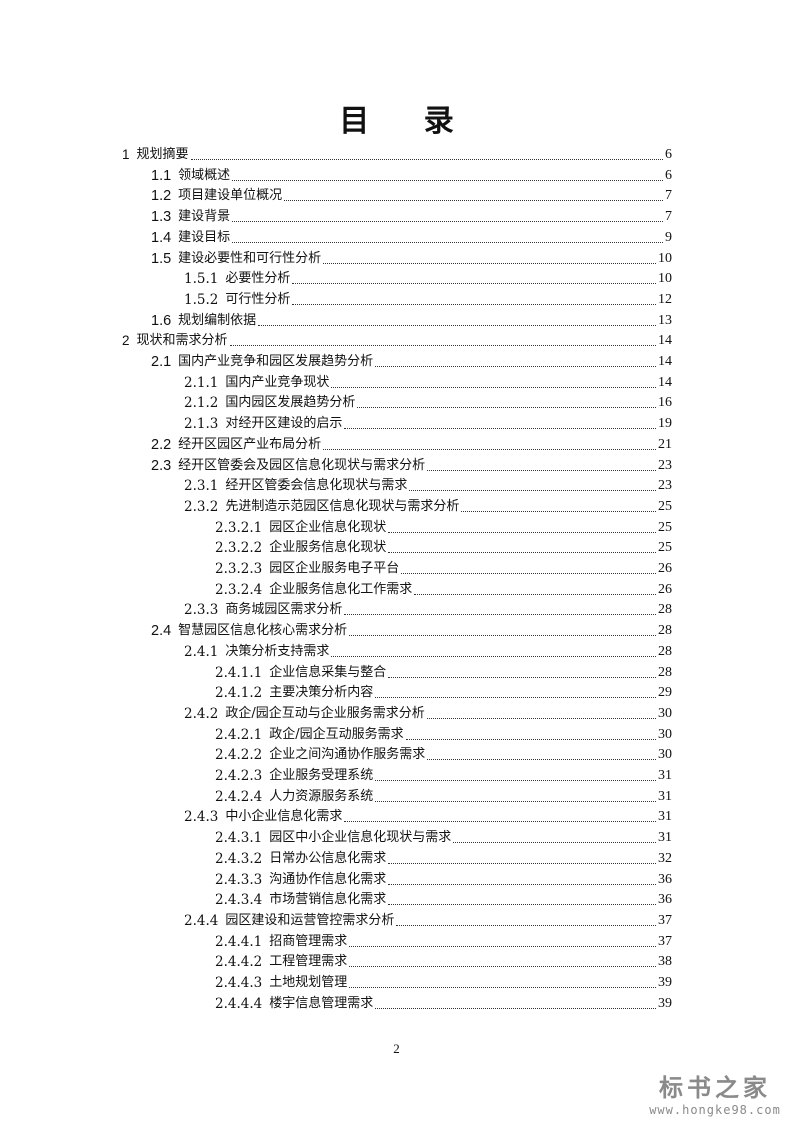 The image size is (793, 1122). I want to click on toc-entry: 2.3.2.4 企业服务信息化工作需求 26, so click(443, 589).